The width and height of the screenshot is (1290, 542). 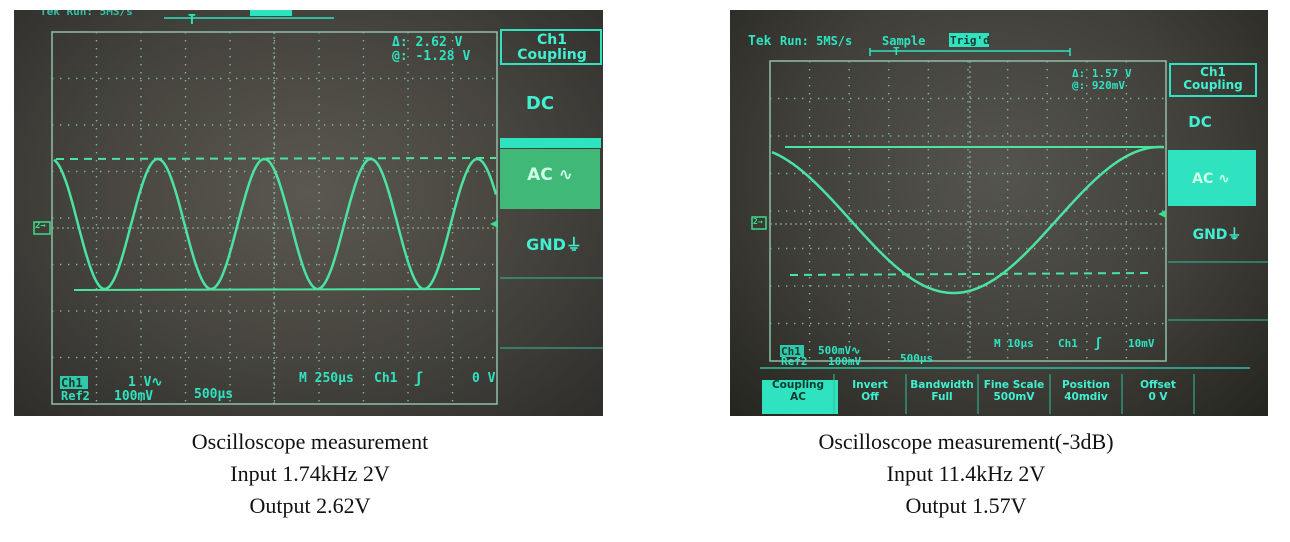 What do you see at coordinates (1014, 391) in the screenshot?
I see `bottom-menu-button-3: Fine Scale 500mV` at bounding box center [1014, 391].